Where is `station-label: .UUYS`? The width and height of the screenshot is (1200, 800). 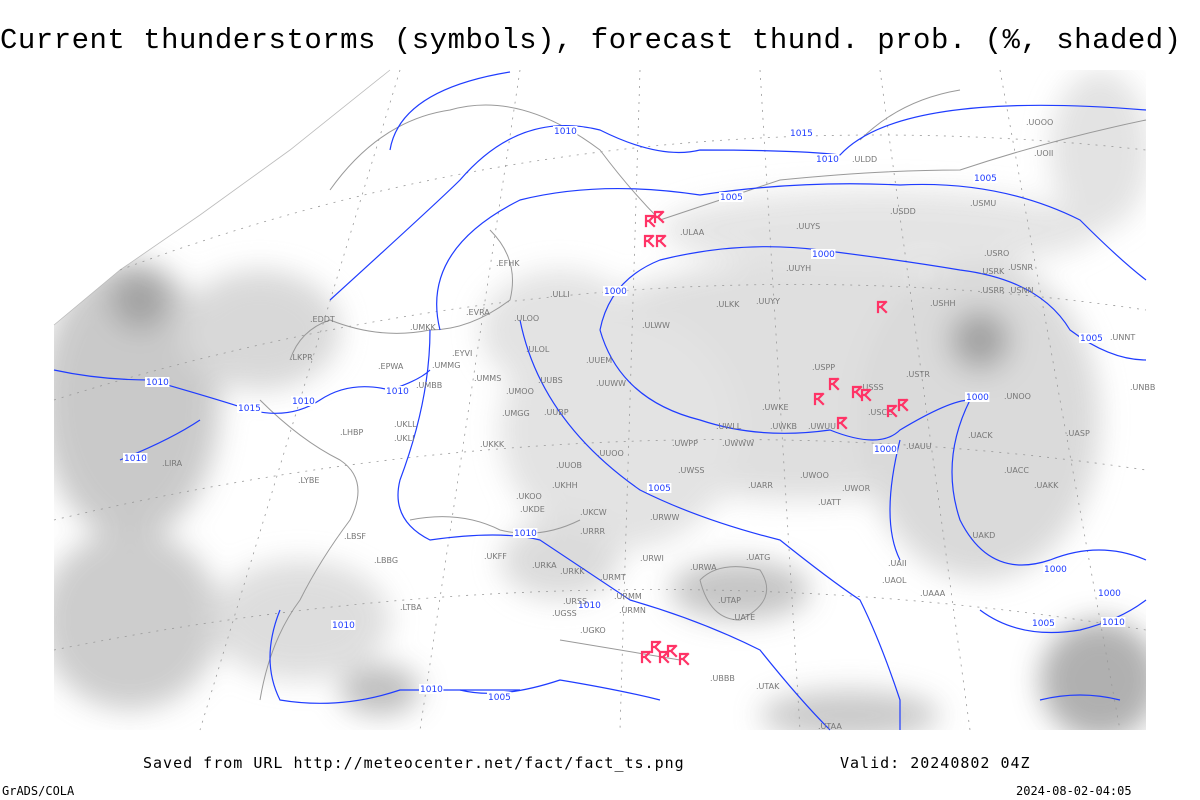
station-label: .UUYS is located at coordinates (808, 226).